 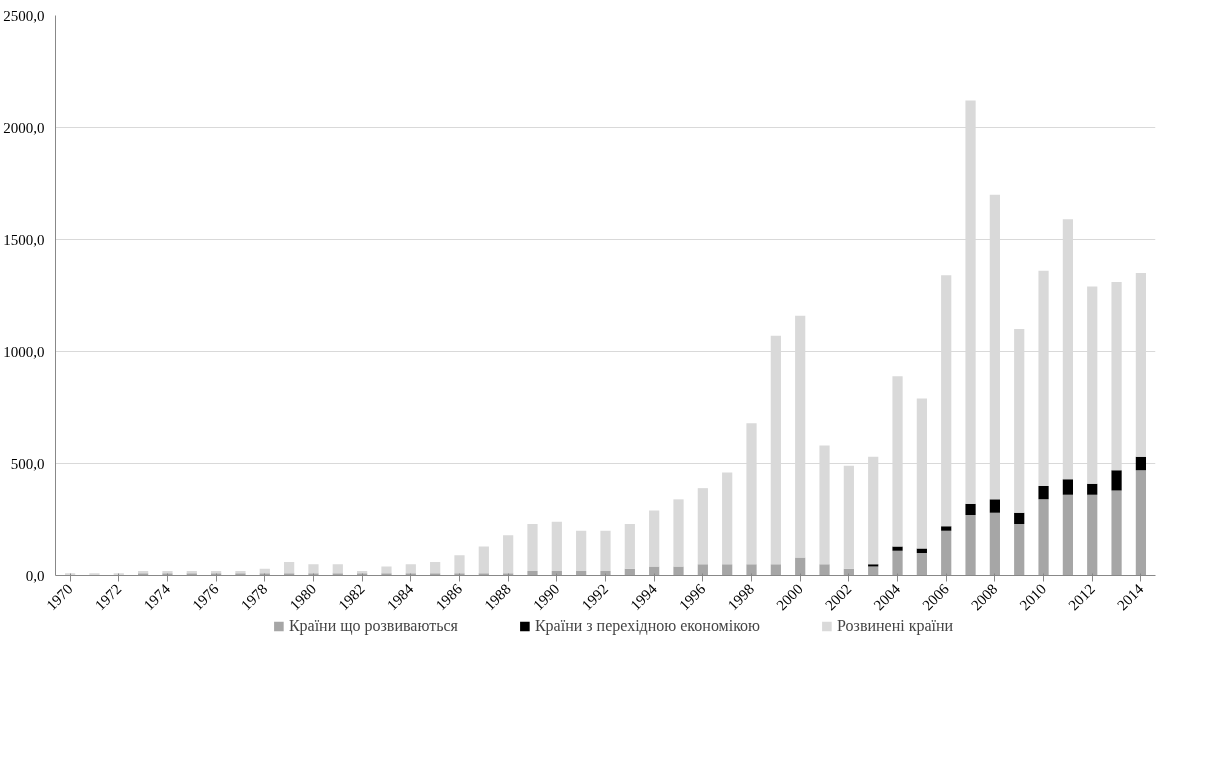 I want to click on y-tick-label: 1500,0, so click(x=24, y=239).